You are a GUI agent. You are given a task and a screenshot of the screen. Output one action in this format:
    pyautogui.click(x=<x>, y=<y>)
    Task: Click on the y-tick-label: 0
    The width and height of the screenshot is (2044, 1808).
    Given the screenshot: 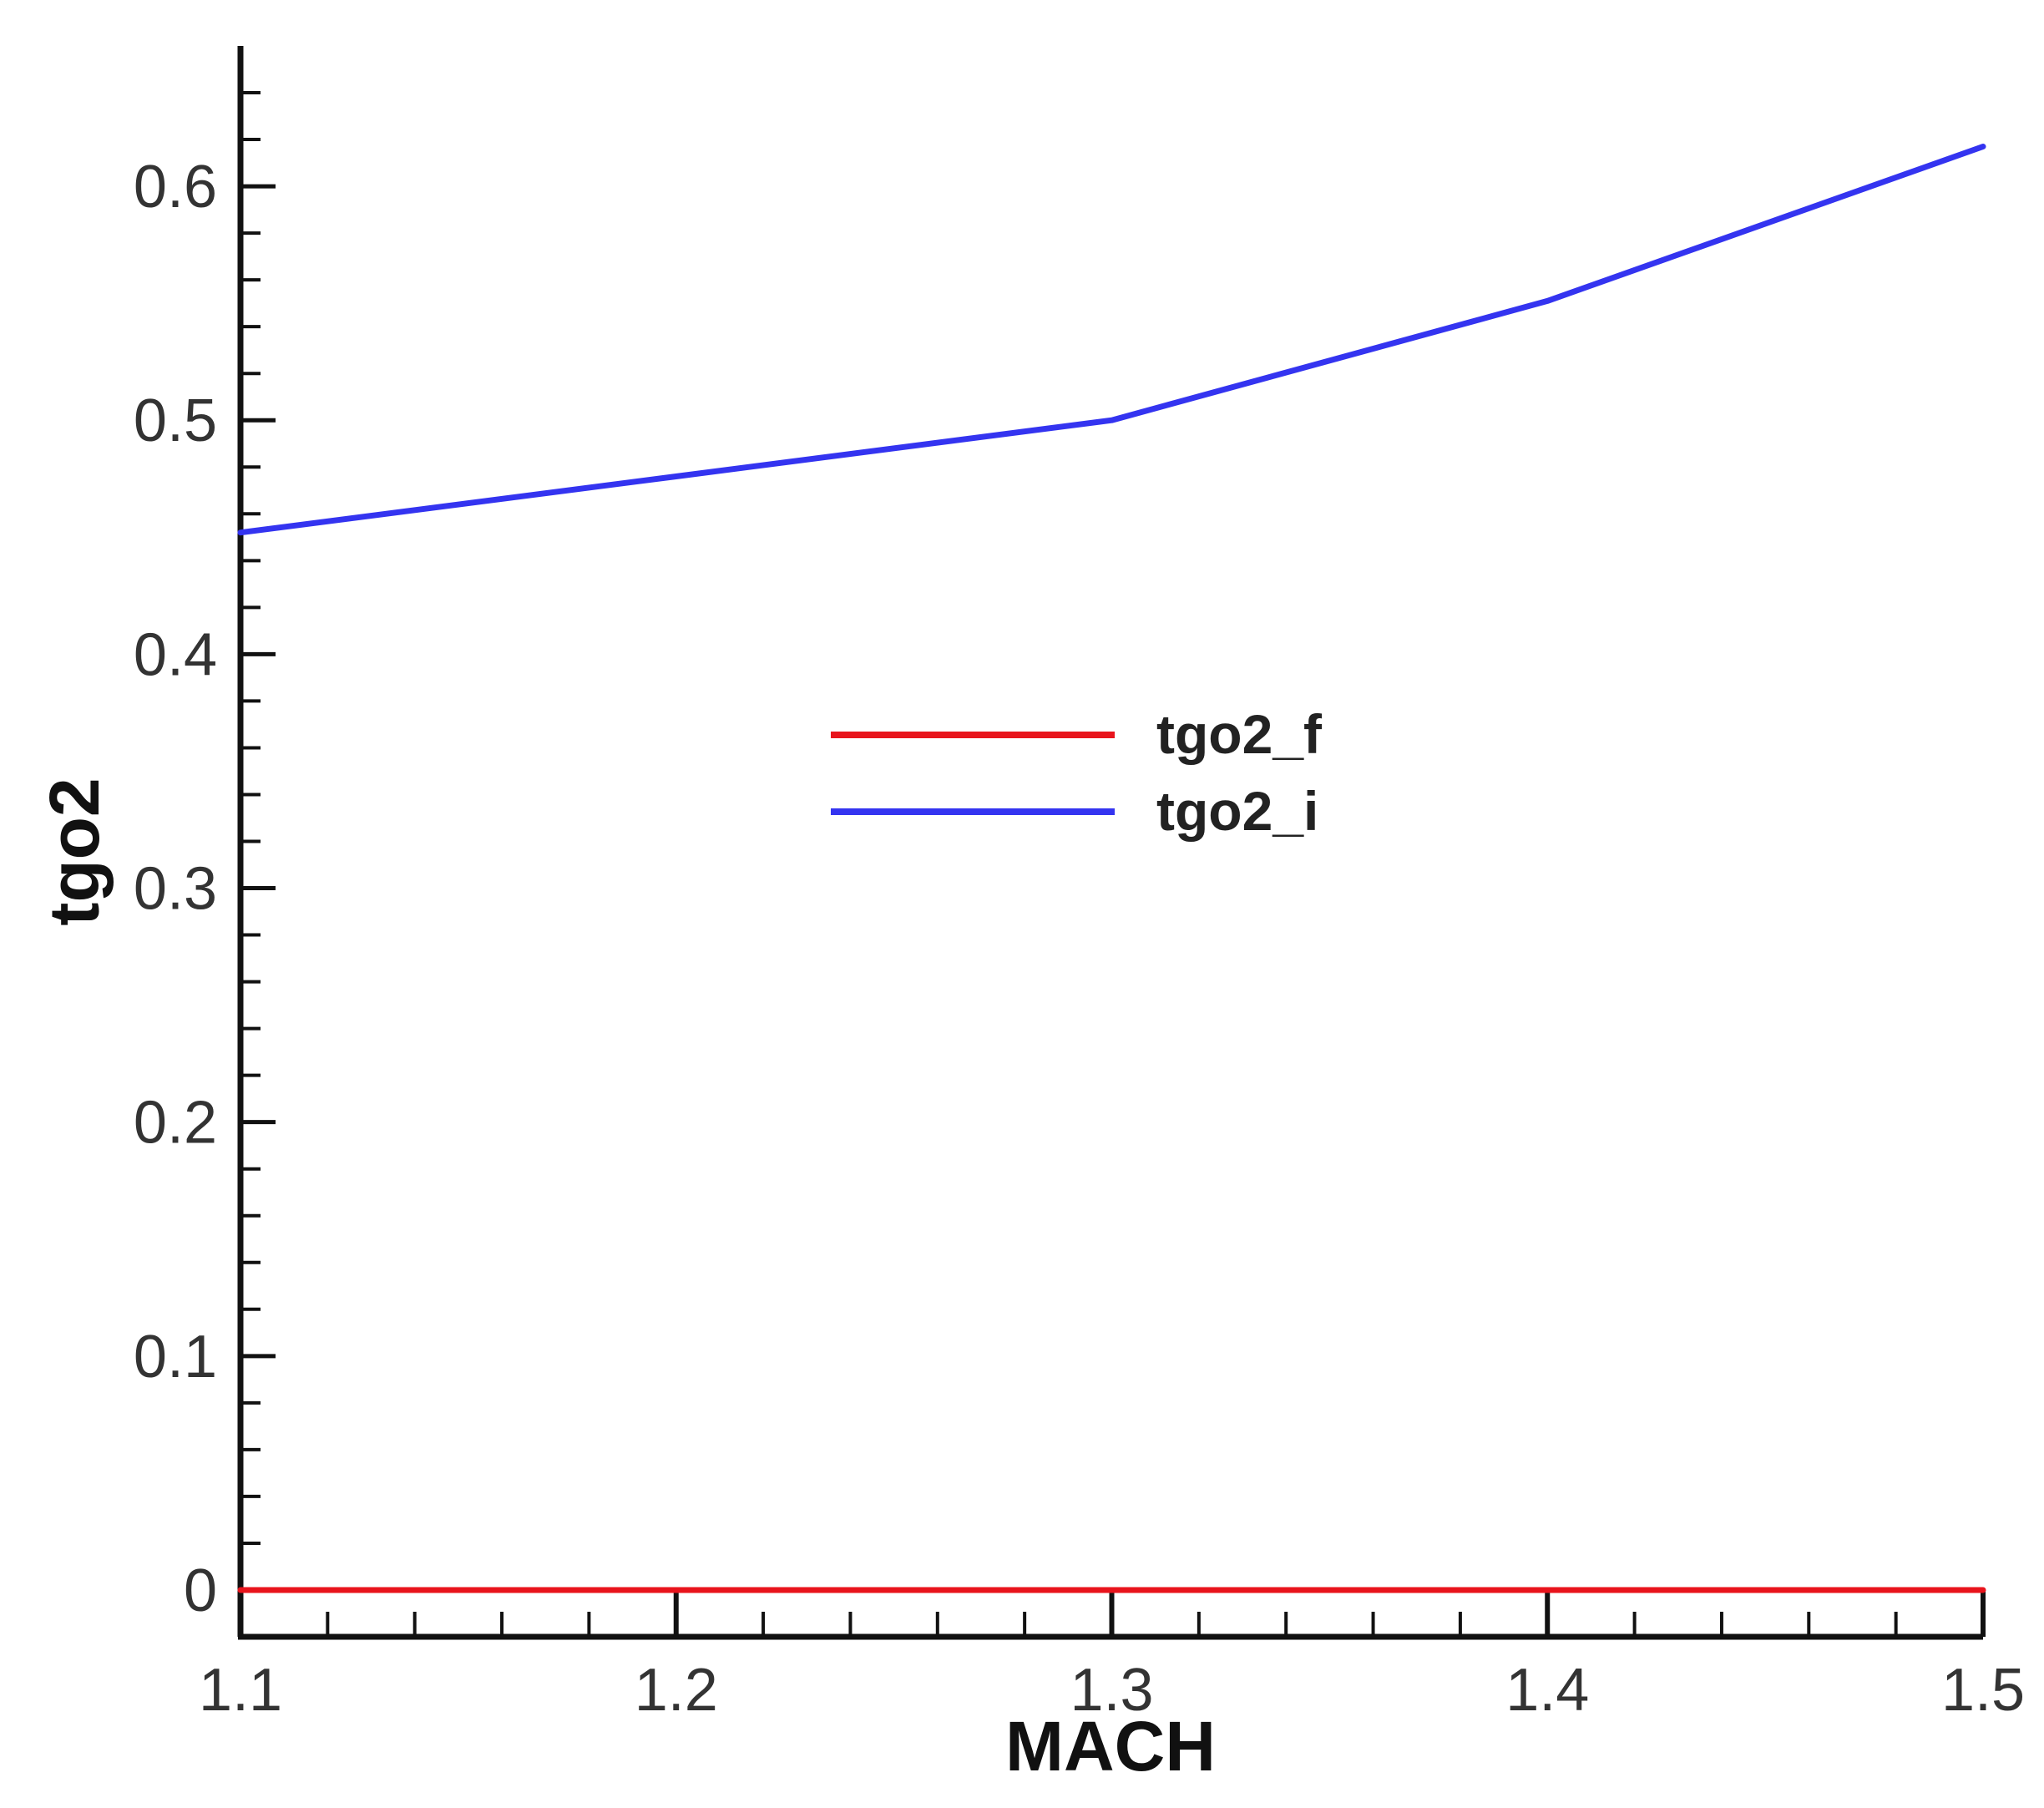 What is the action you would take?
    pyautogui.click(x=200, y=1590)
    